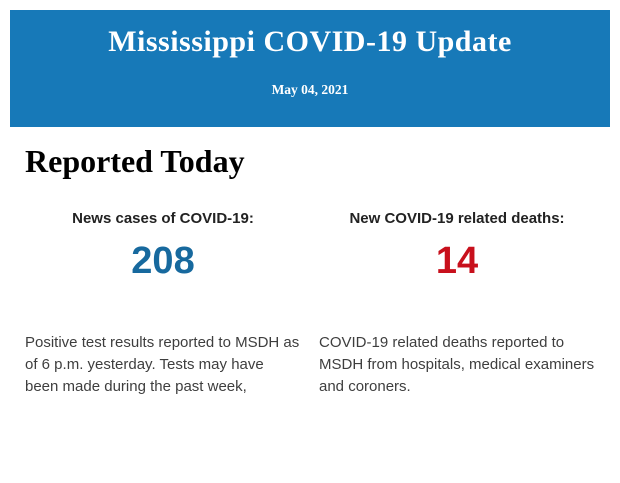 The image size is (620, 483). What do you see at coordinates (163, 218) in the screenshot?
I see `new-cases-label: News cases of COVID-19:` at bounding box center [163, 218].